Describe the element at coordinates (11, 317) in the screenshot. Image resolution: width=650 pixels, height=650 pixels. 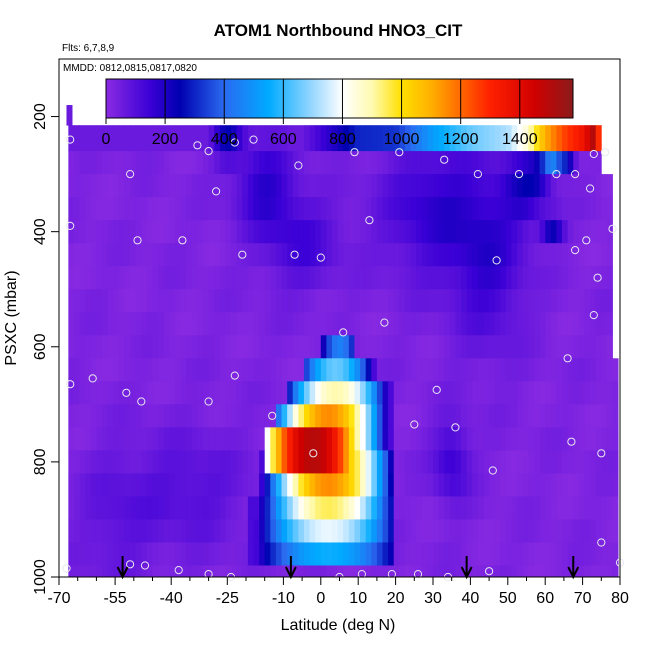
I see `y-axis-label: PSXC (mbar)` at that location.